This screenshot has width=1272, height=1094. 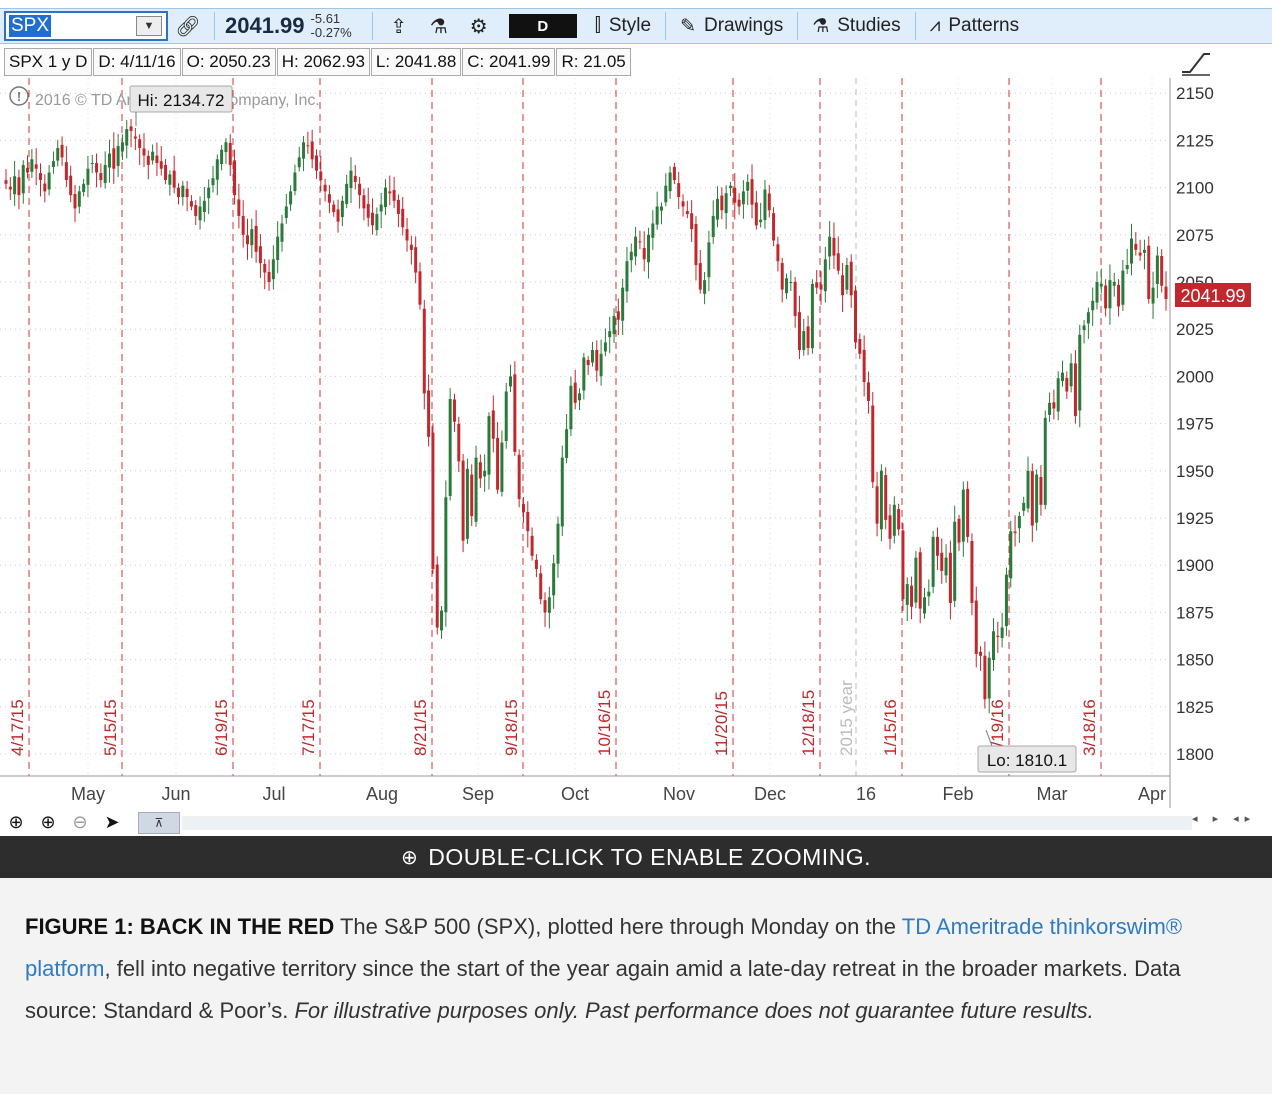 What do you see at coordinates (48, 62) in the screenshot?
I see `info-period: SPX 1 y D` at bounding box center [48, 62].